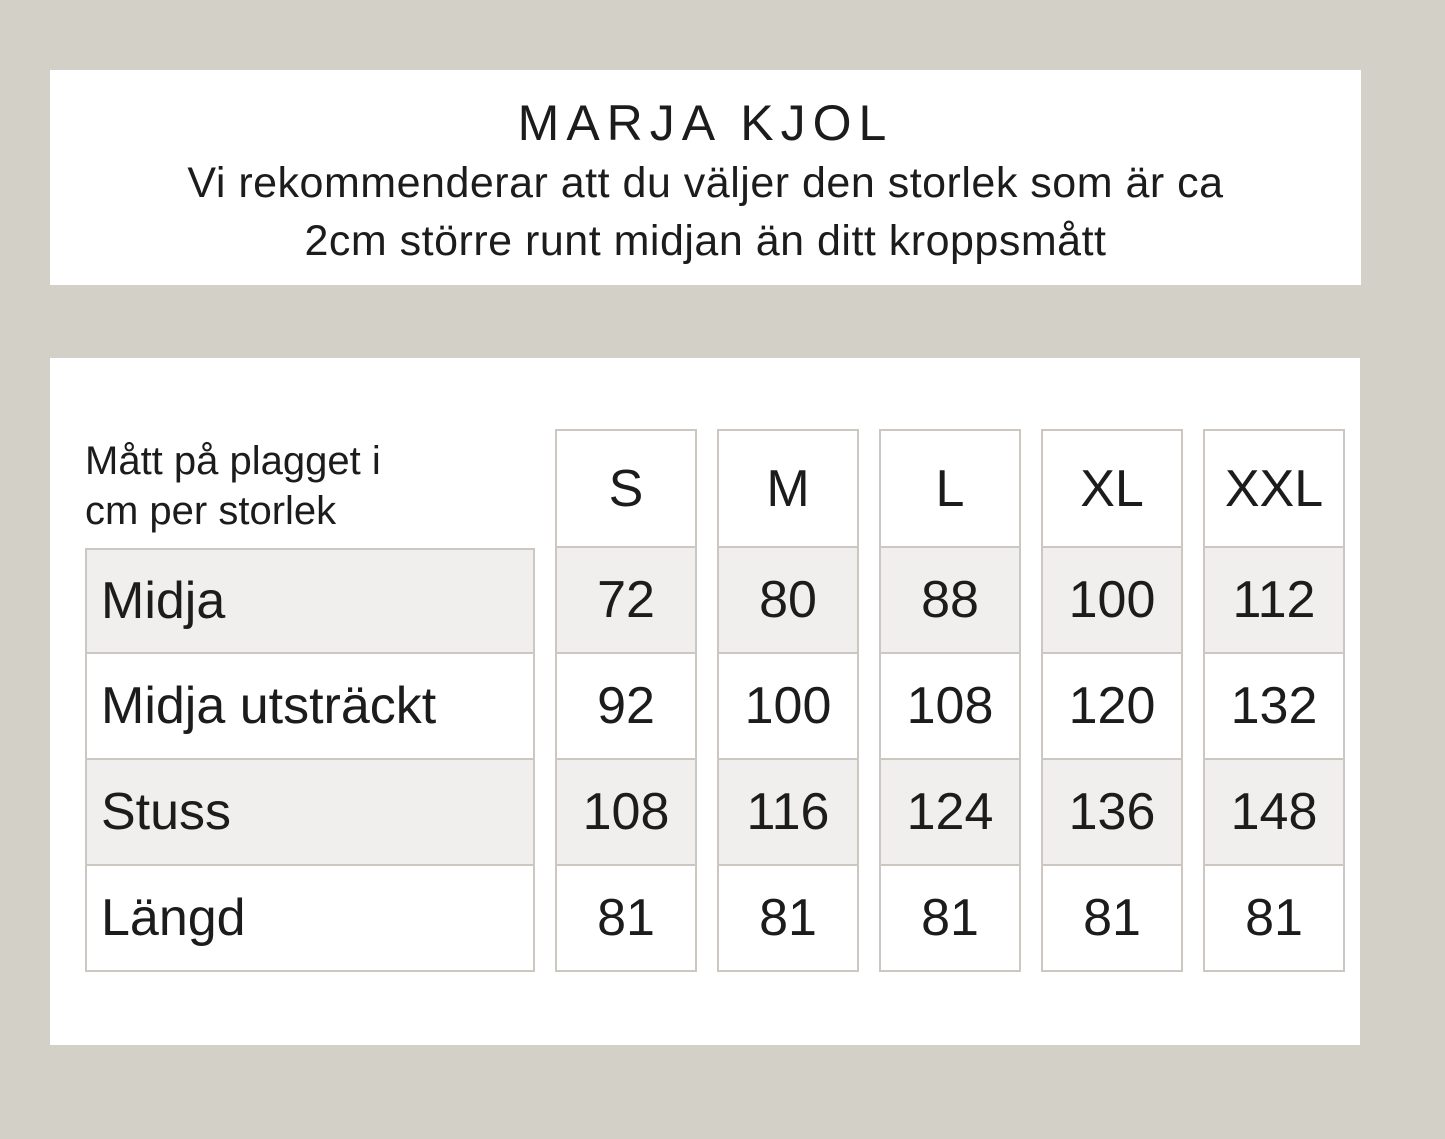 This screenshot has width=1445, height=1139. Describe the element at coordinates (950, 601) in the screenshot. I see `value-cell-midja-l: 88` at that location.